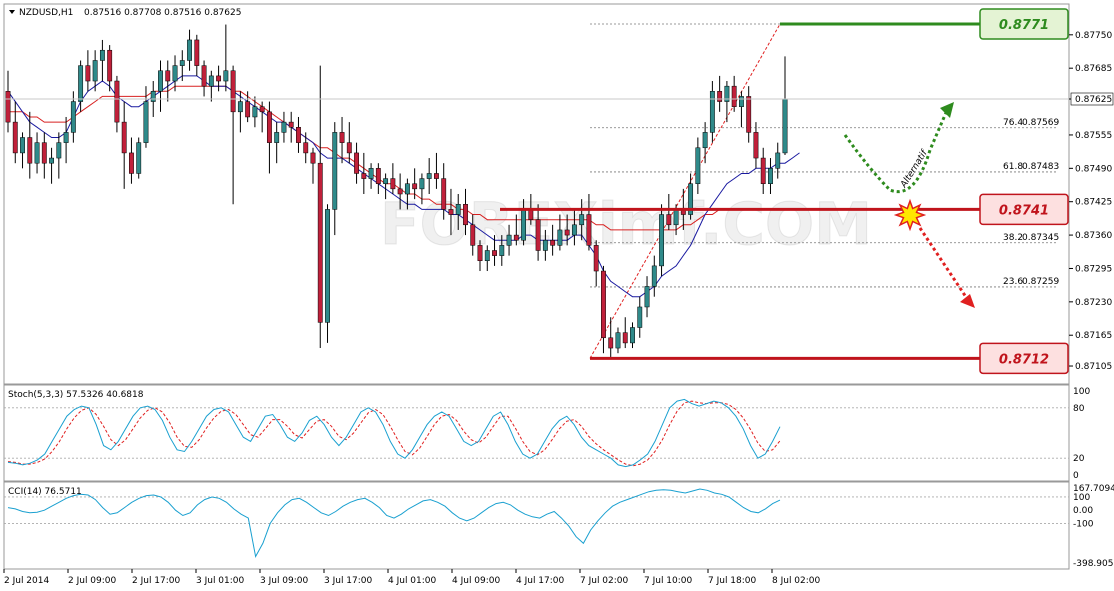  What do you see at coordinates (12, 12) in the screenshot?
I see `dropdown-triangle-icon` at bounding box center [12, 12].